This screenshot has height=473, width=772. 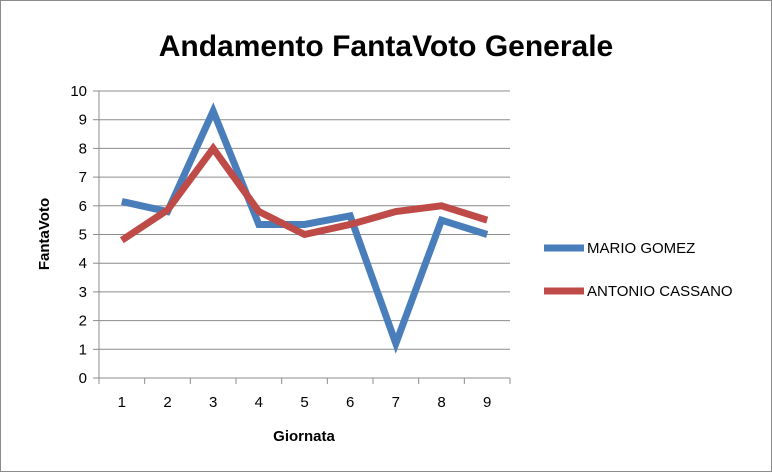 I want to click on y-axis-title: FantaVoto, so click(x=44, y=234).